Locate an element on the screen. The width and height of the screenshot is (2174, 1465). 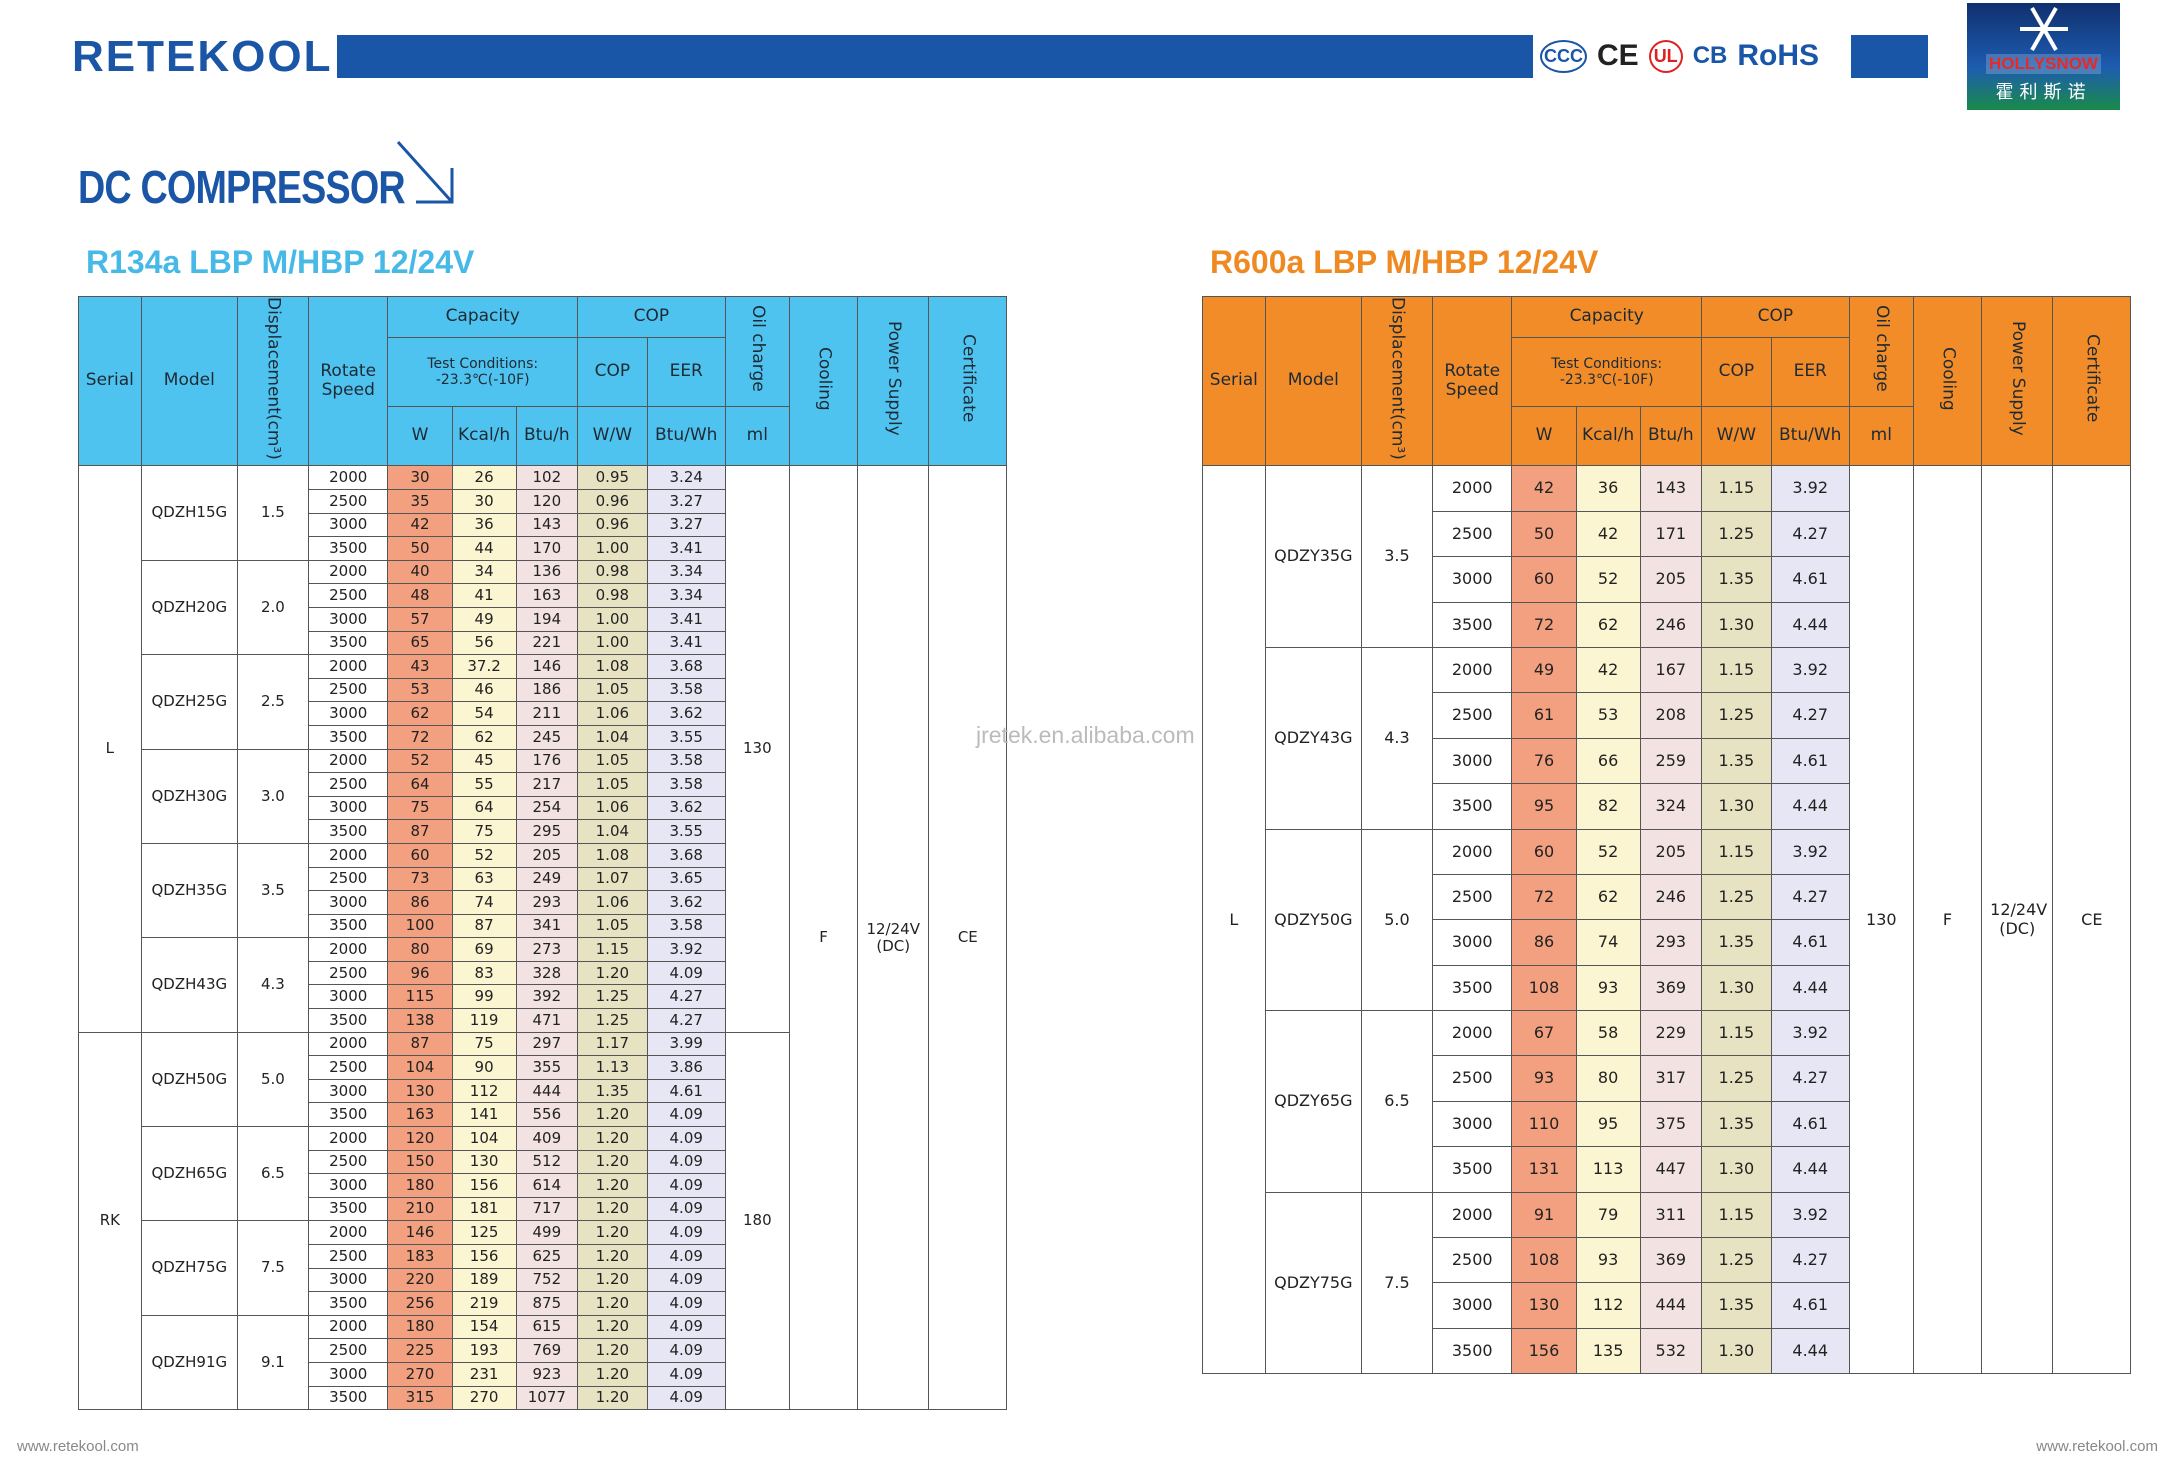
value-cell: 3.24 is located at coordinates (686, 477).